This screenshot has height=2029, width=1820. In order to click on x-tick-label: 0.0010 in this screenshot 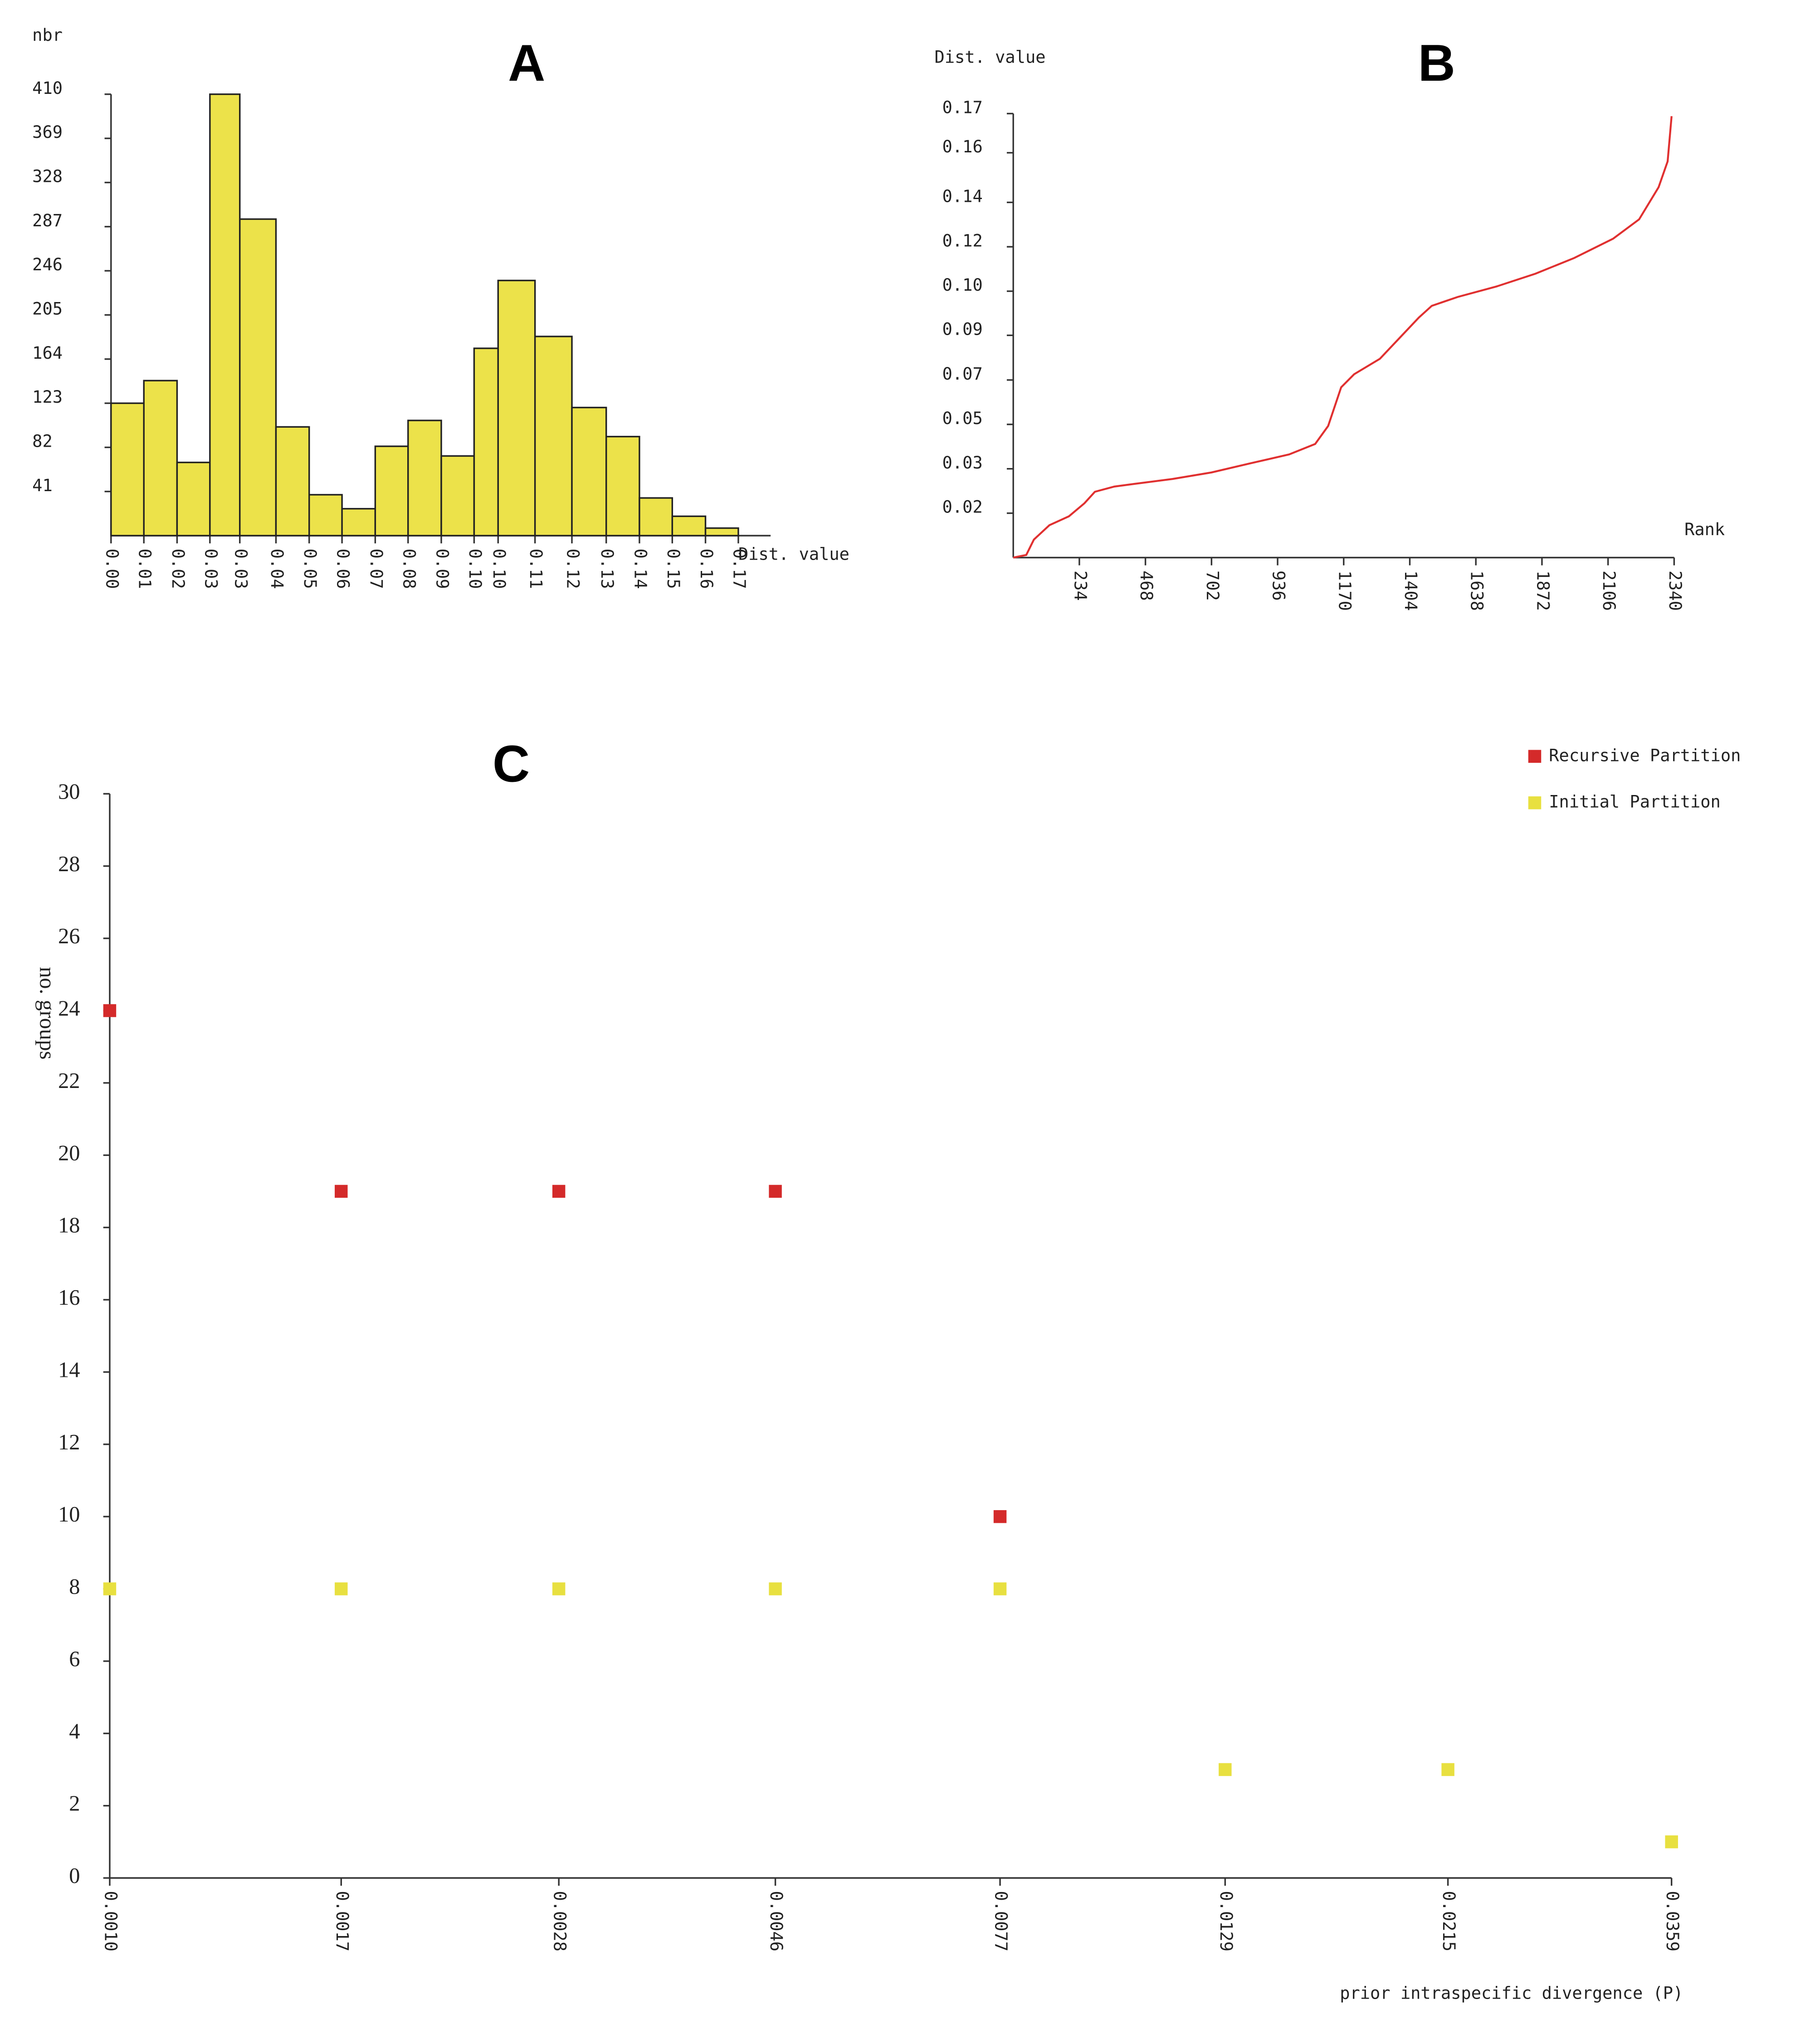, I will do `click(111, 1921)`.